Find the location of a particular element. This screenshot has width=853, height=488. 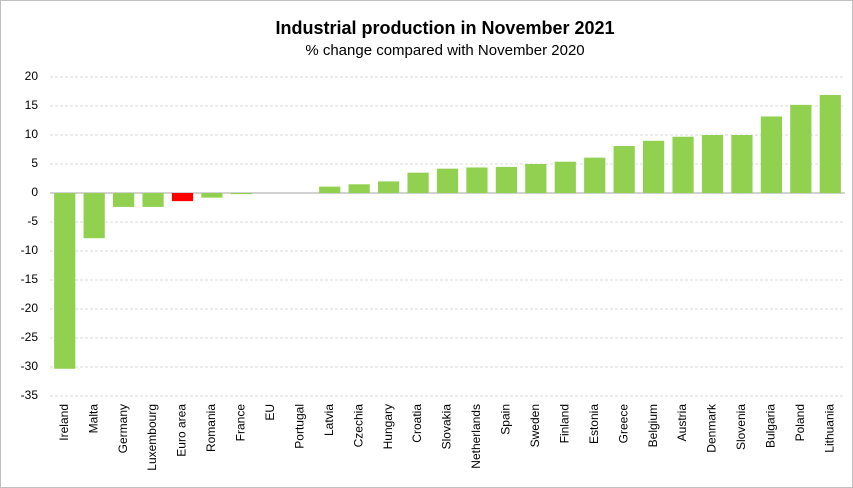

x-tick-label: Ireland is located at coordinates (64, 422).